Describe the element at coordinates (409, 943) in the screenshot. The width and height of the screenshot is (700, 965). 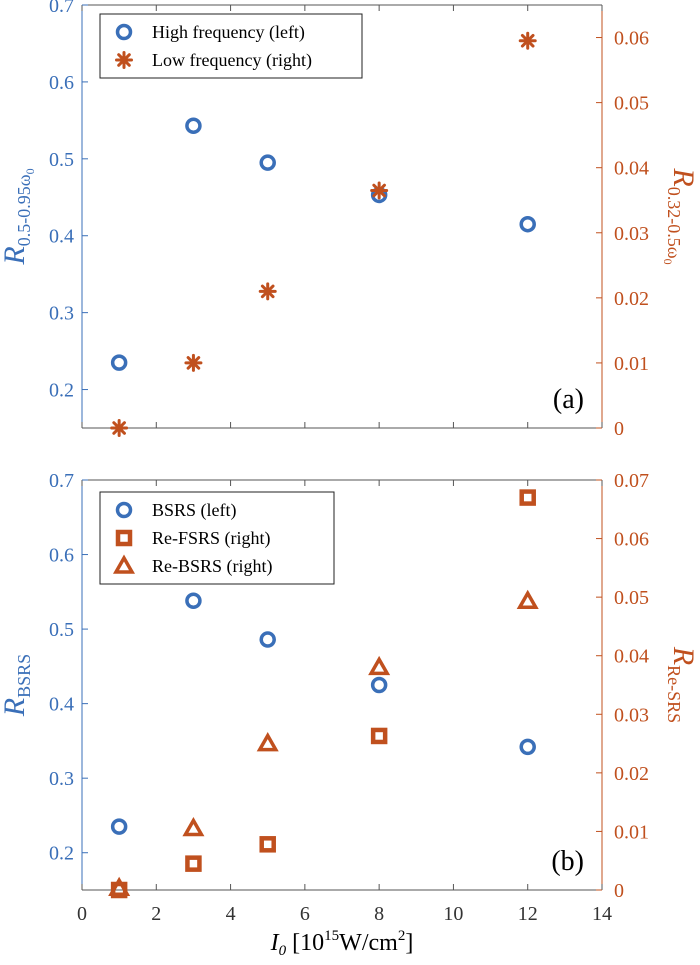
I see `xlabel-rest: ]` at that location.